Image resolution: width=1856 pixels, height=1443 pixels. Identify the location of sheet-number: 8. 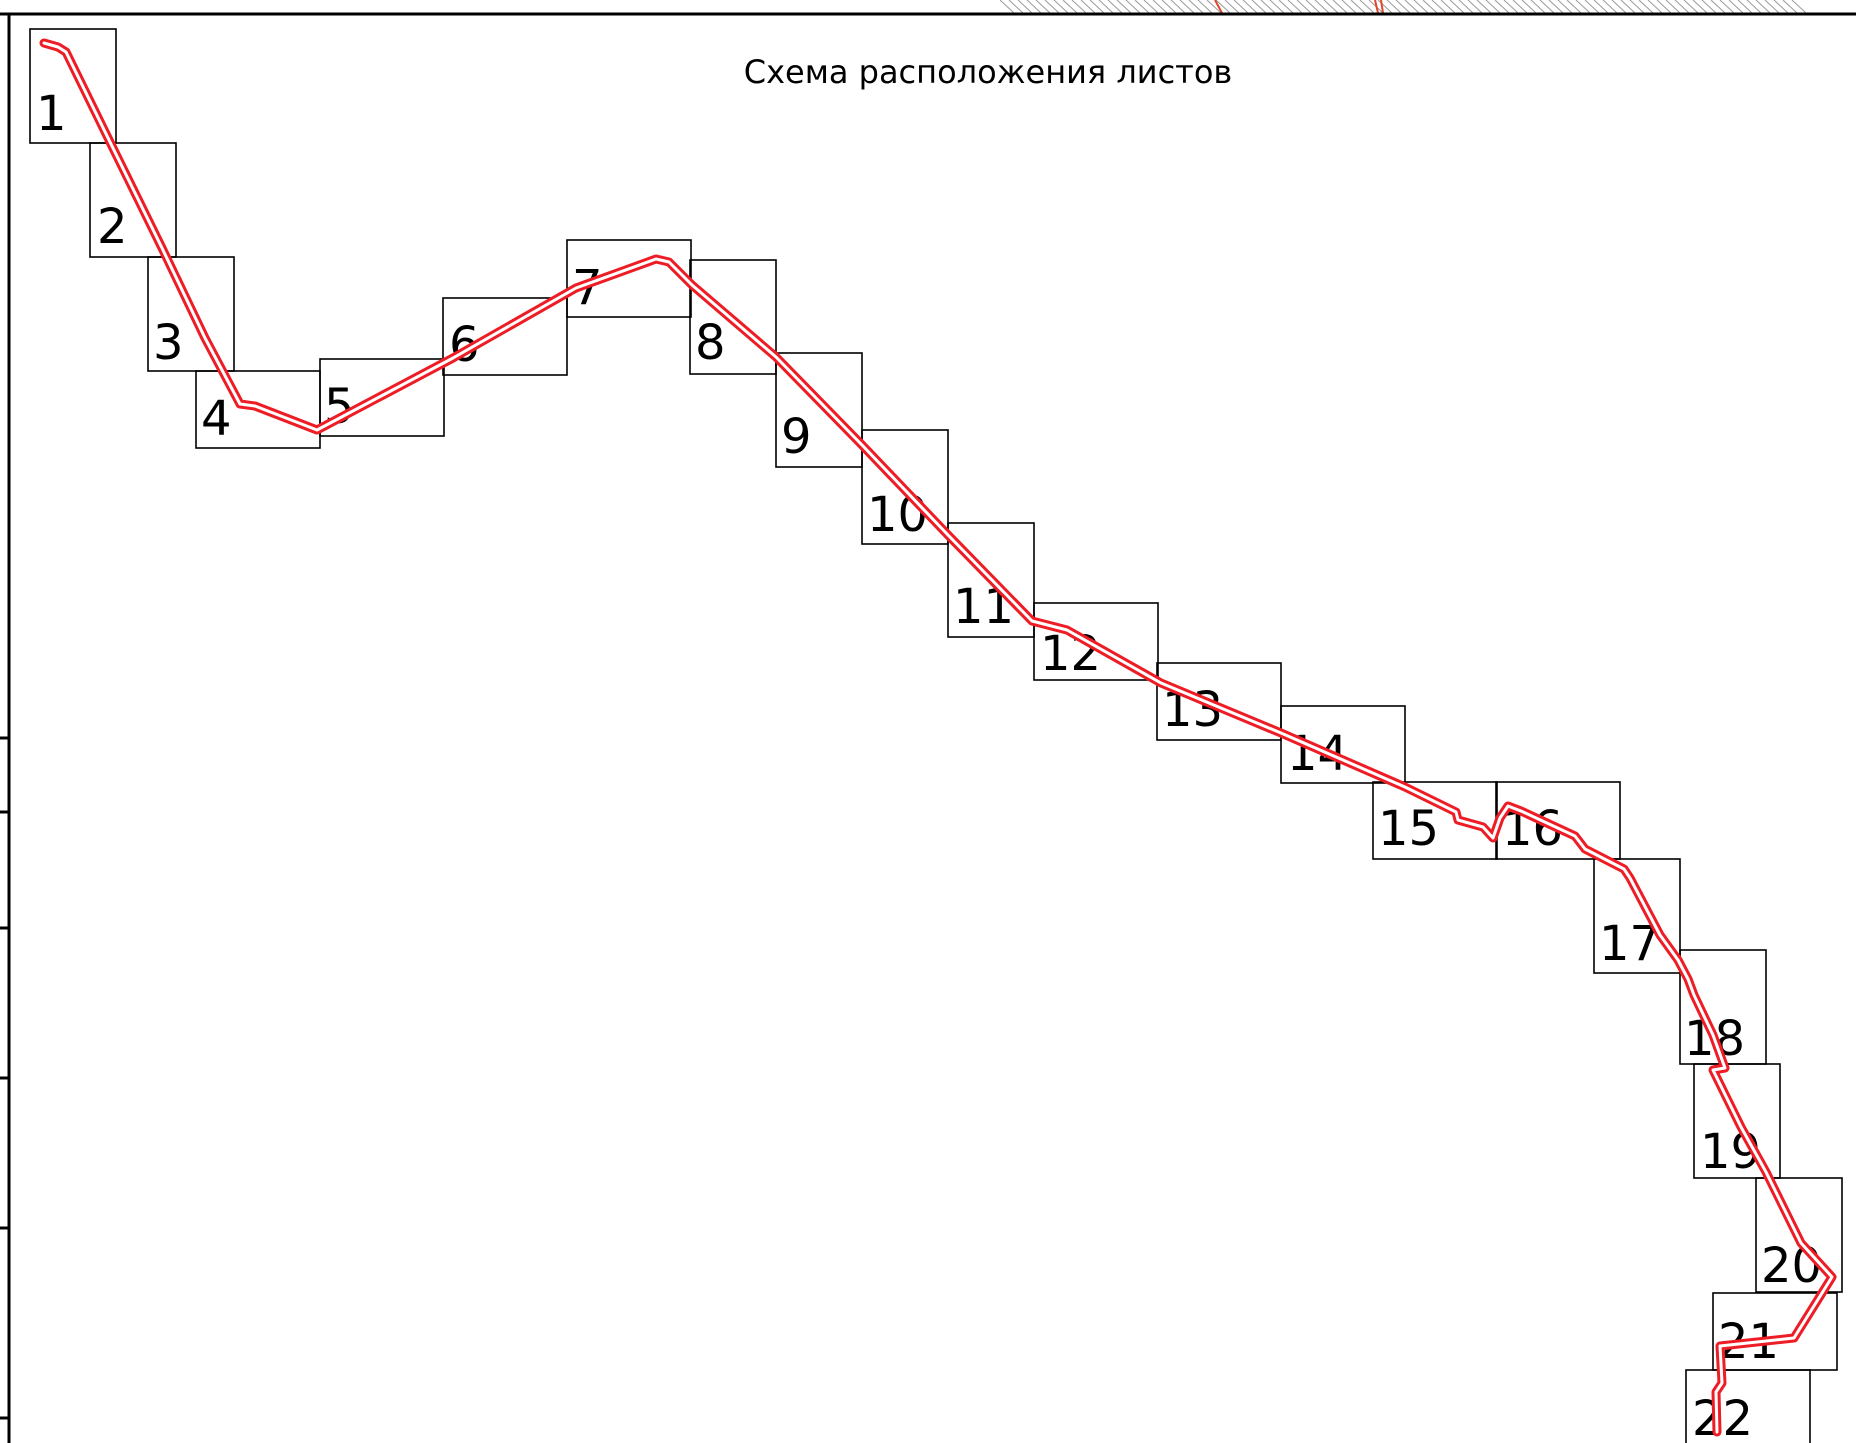
(710, 343).